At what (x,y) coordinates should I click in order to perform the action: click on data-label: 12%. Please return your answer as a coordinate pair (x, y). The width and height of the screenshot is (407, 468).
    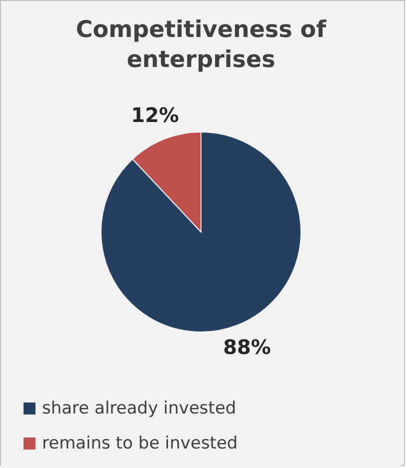
    Looking at the image, I should click on (155, 114).